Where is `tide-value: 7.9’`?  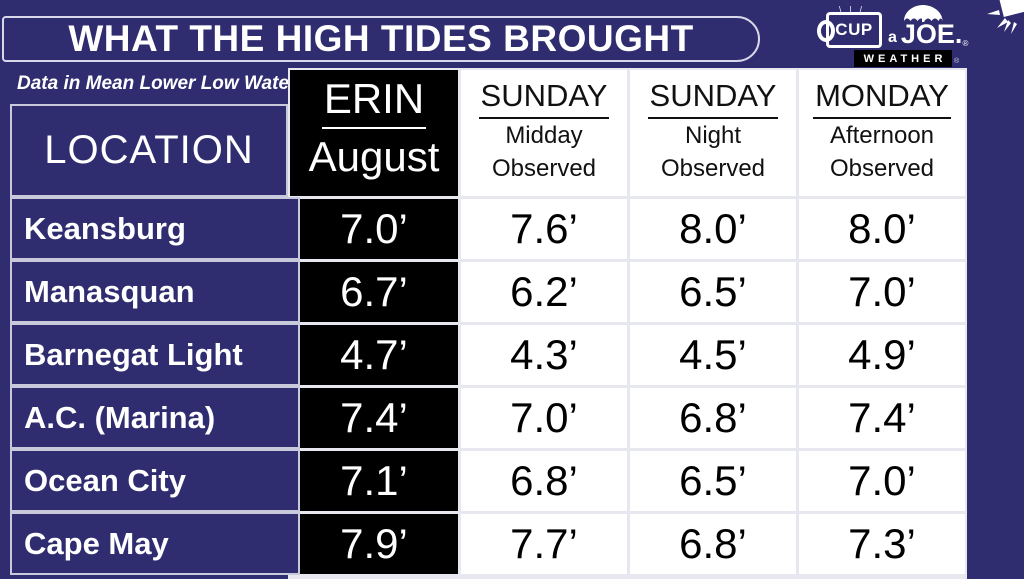
tide-value: 7.9’ is located at coordinates (374, 544).